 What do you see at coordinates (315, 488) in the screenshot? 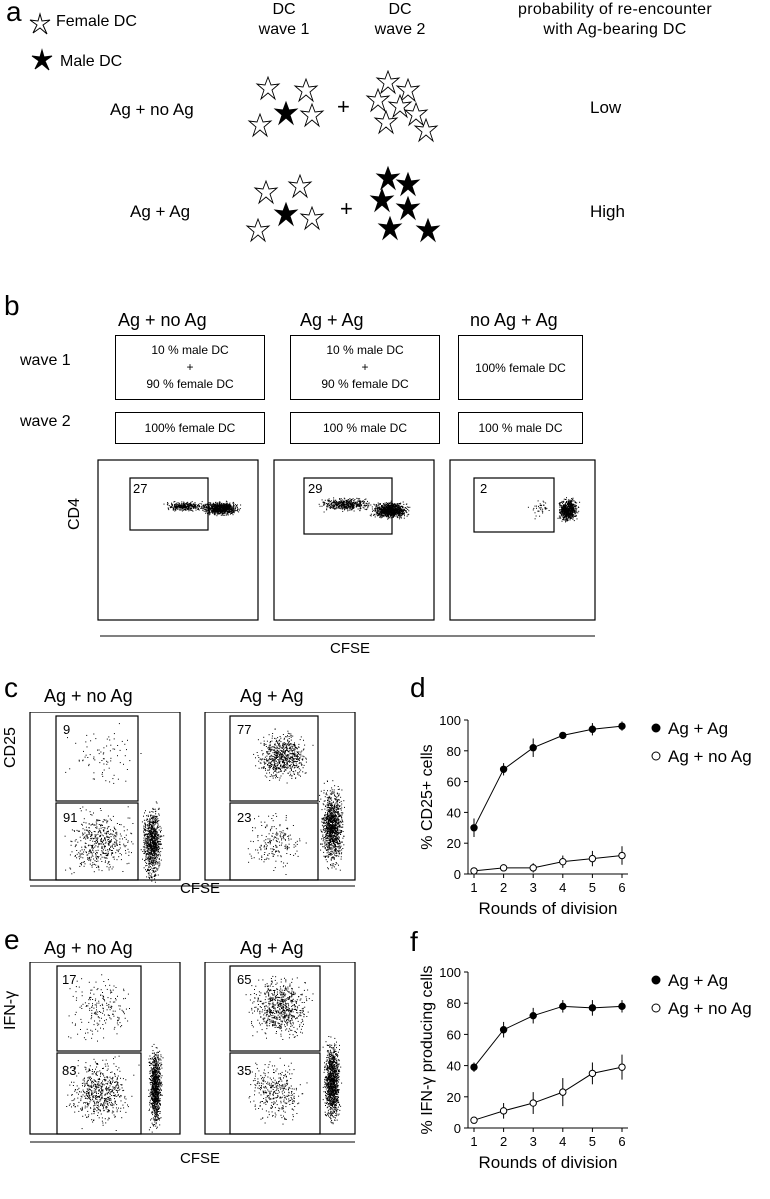
I see `b-gate2-value: 29` at bounding box center [315, 488].